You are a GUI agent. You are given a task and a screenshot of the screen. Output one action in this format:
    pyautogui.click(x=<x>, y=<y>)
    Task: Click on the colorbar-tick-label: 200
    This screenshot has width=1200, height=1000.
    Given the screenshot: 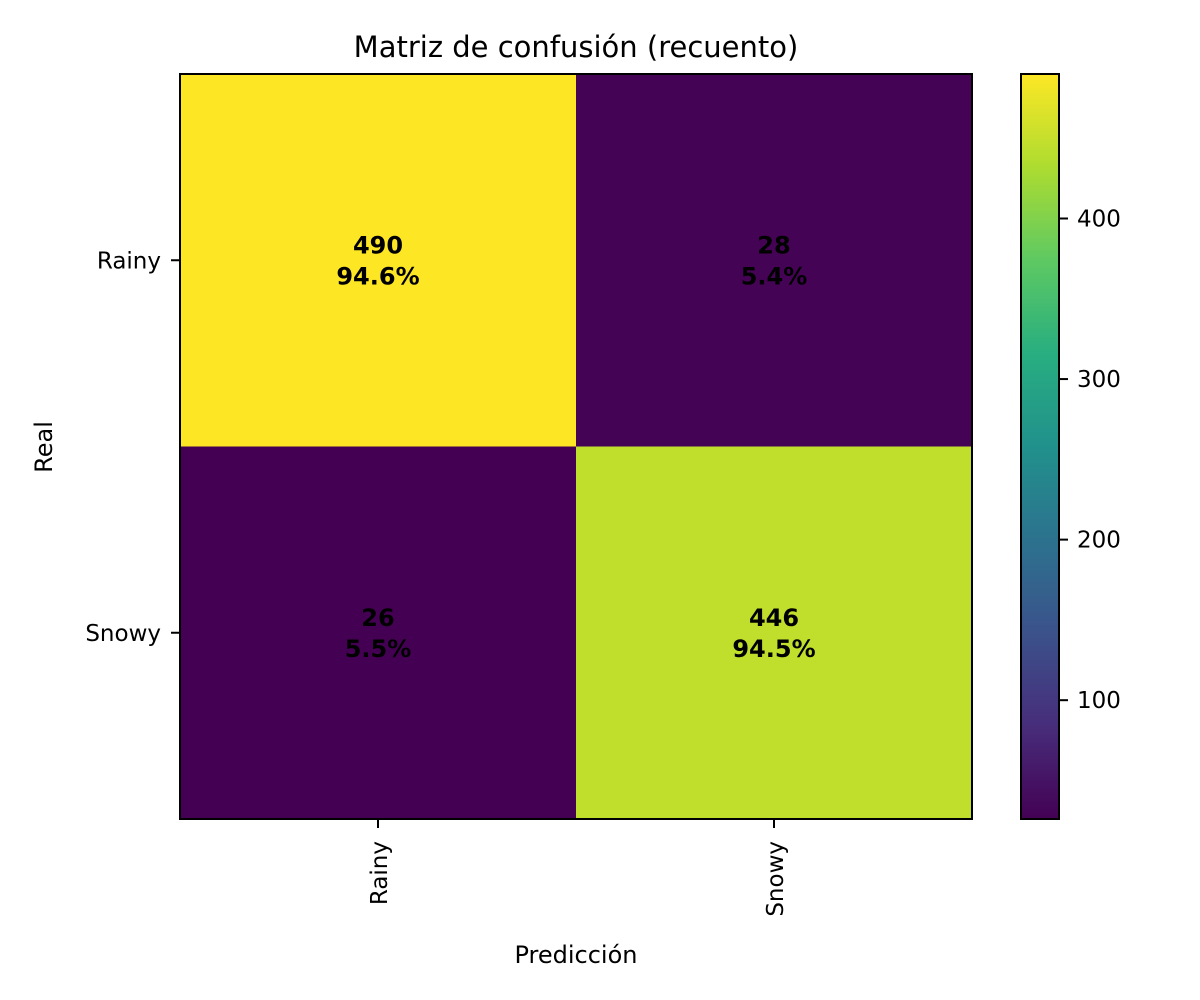 What is the action you would take?
    pyautogui.click(x=1099, y=541)
    